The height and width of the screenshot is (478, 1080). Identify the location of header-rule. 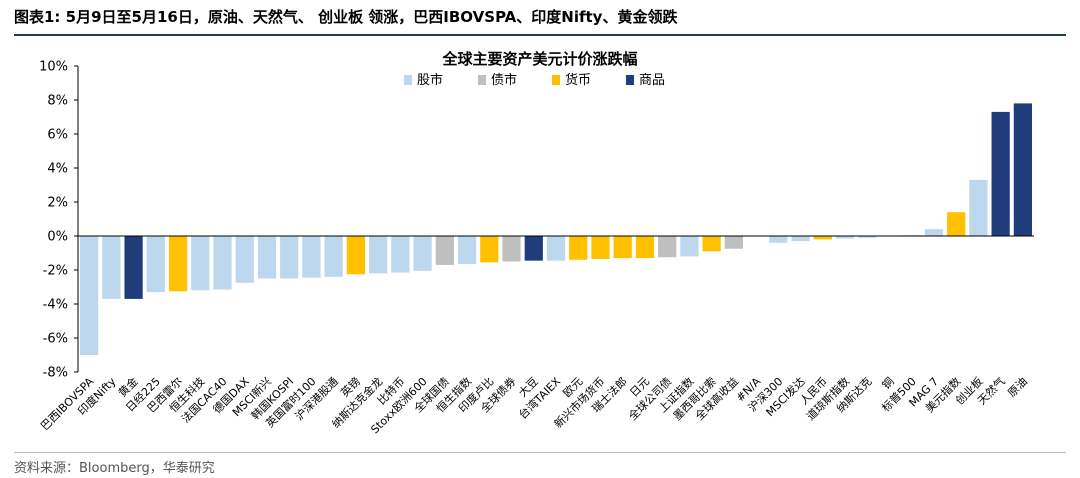
(540, 35).